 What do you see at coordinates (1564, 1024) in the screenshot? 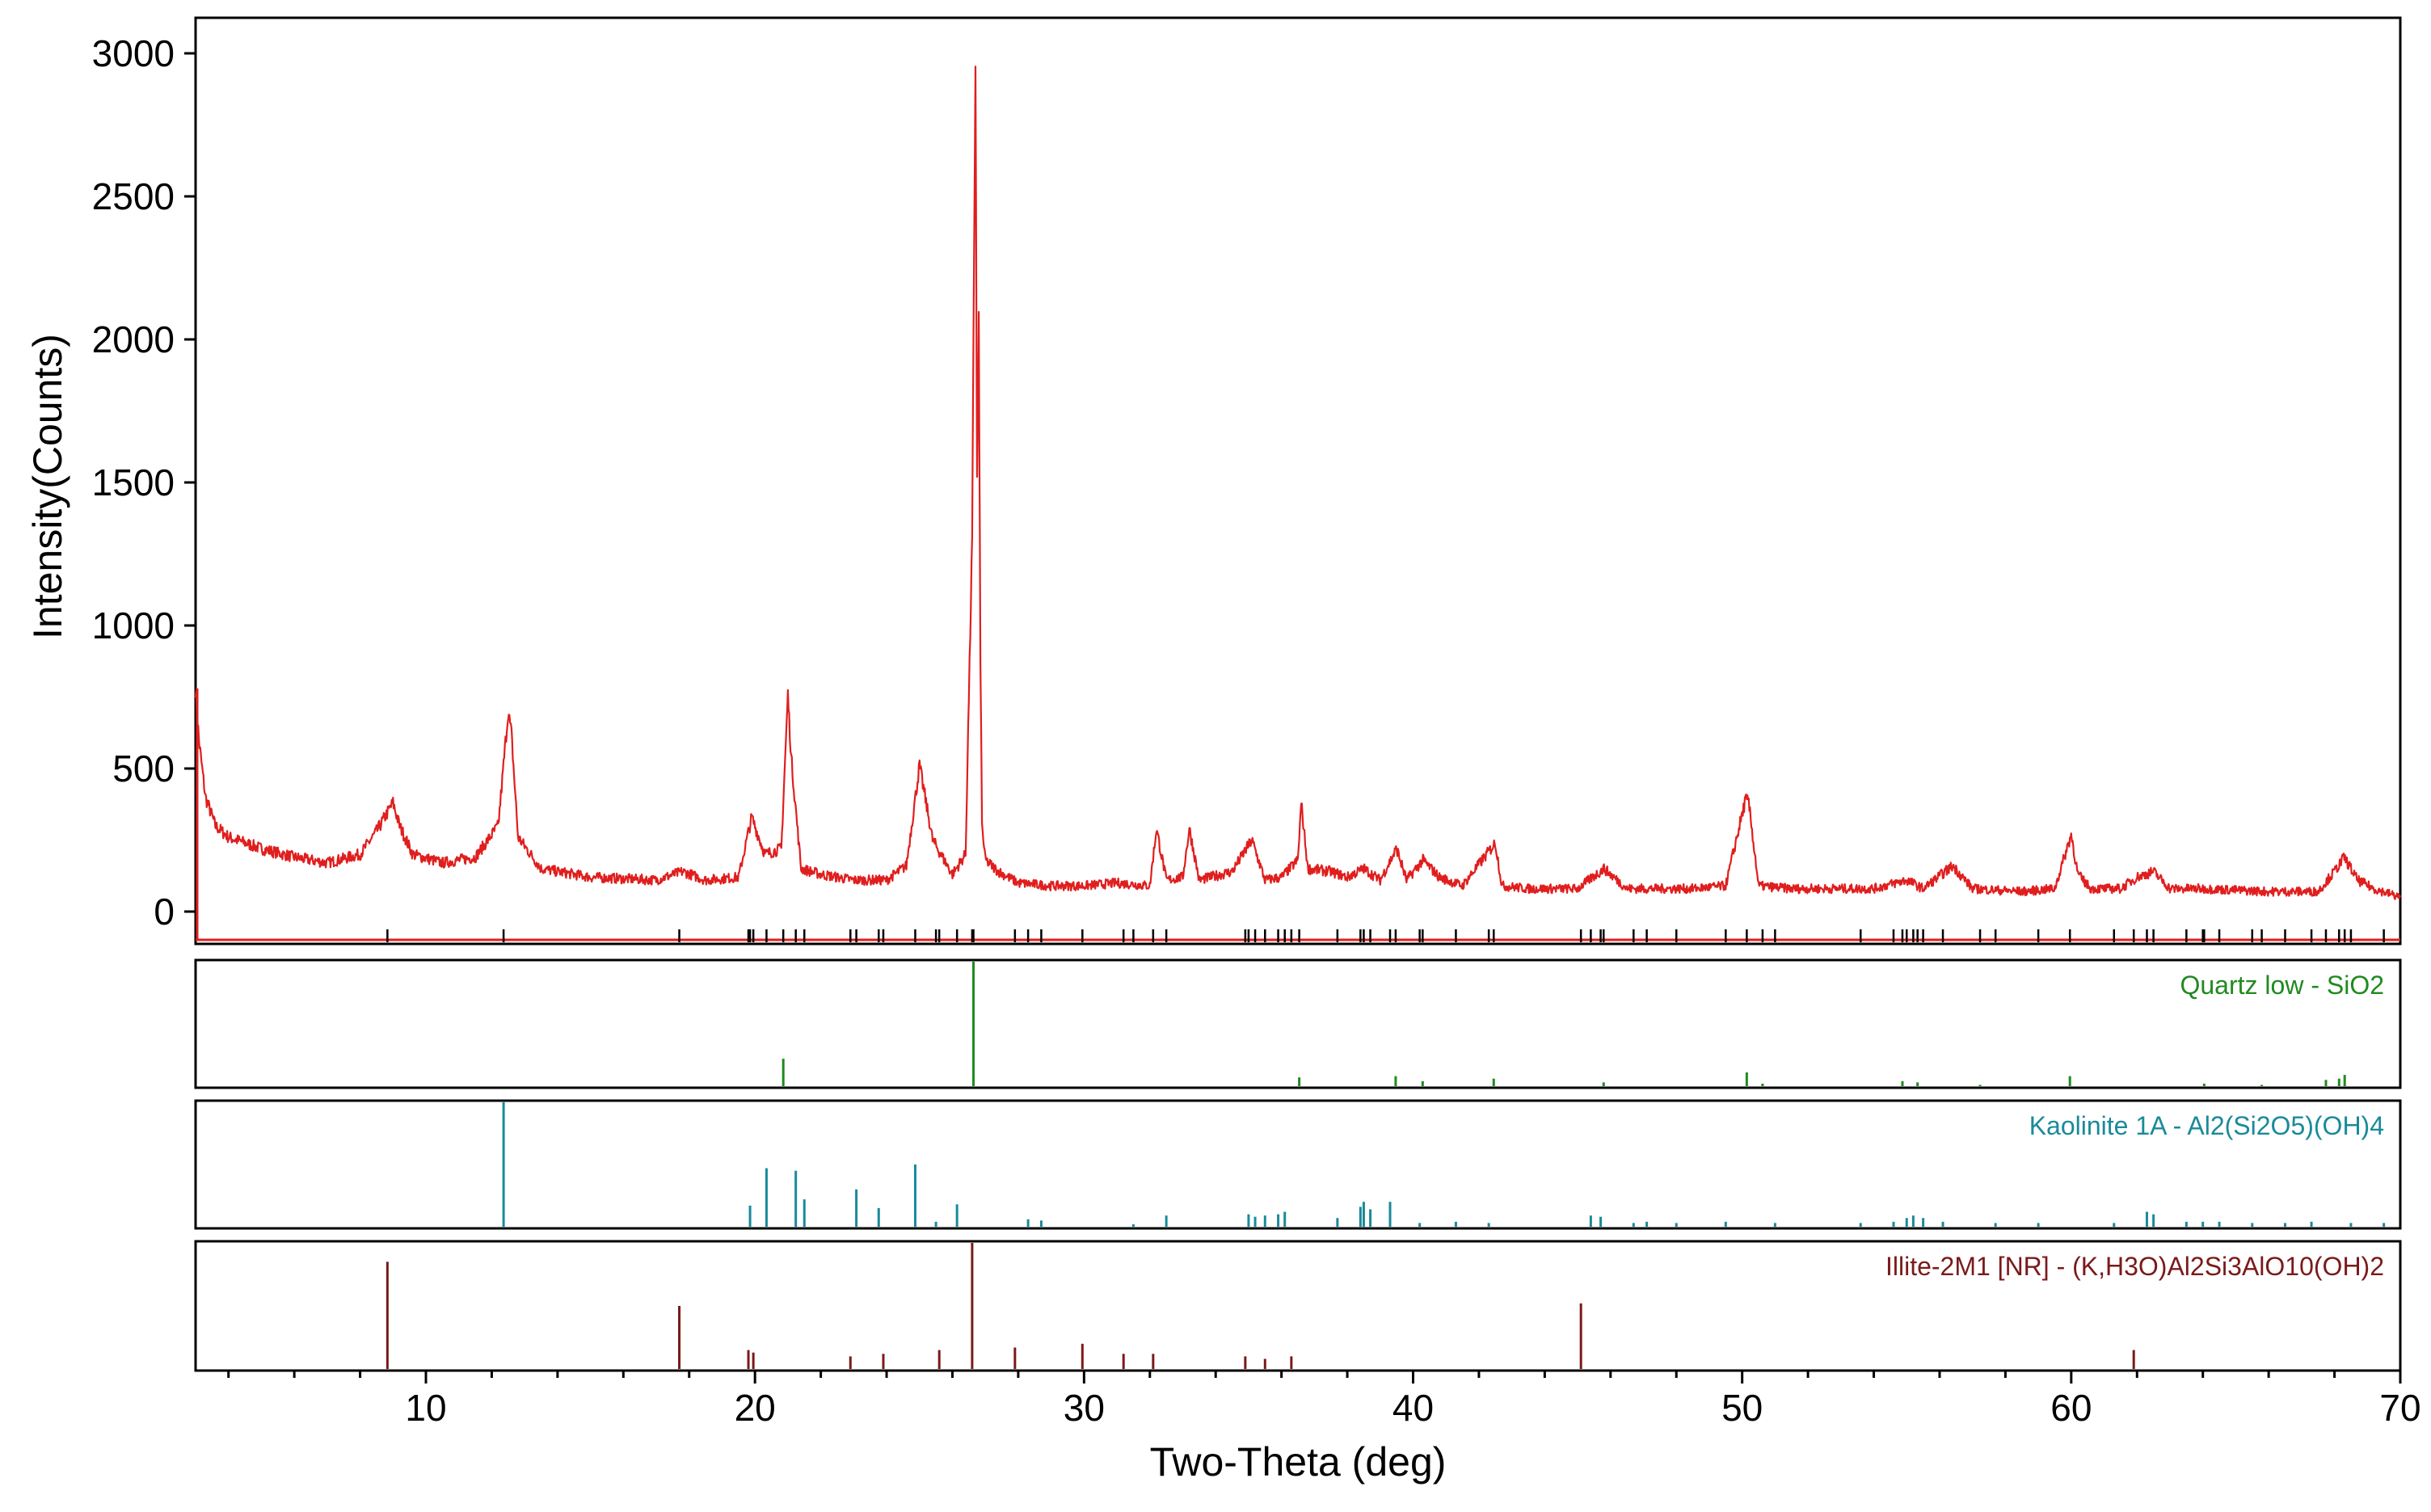
I see `quartz-panel` at bounding box center [1564, 1024].